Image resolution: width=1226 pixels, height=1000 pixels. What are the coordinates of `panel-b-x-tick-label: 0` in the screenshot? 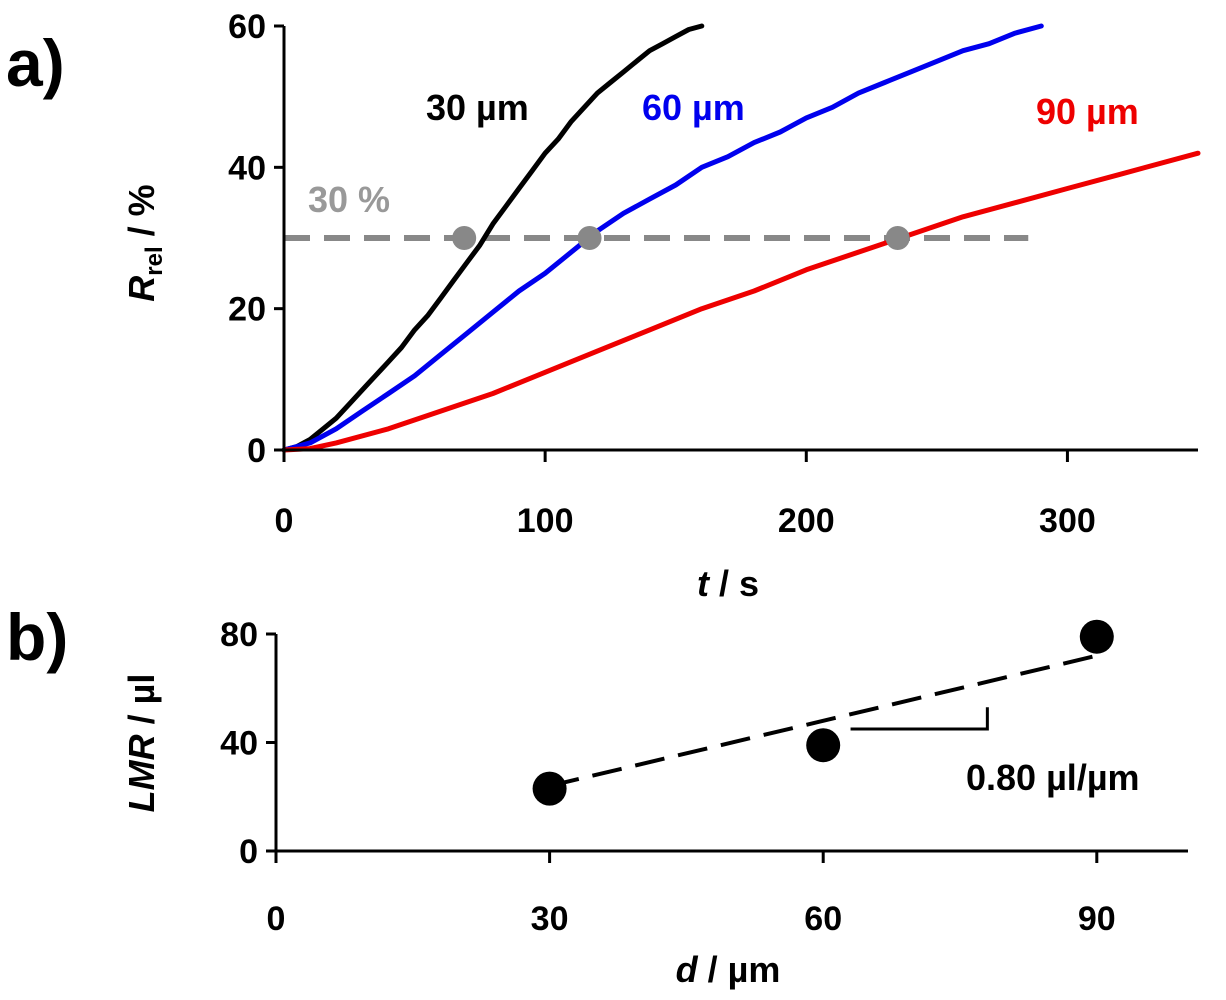 It's located at (276, 919).